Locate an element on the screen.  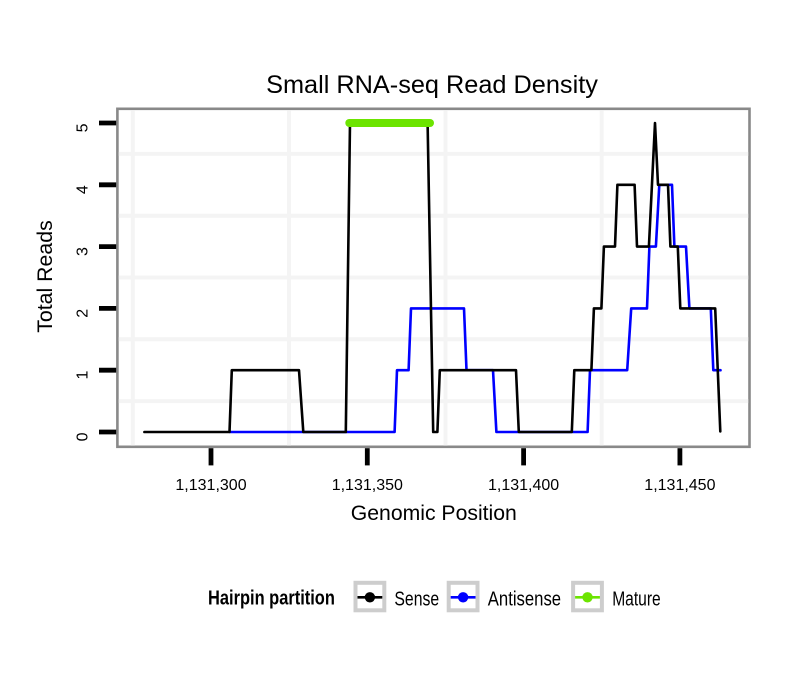
svg-text: 1,131,350 is located at coordinates (367, 485).